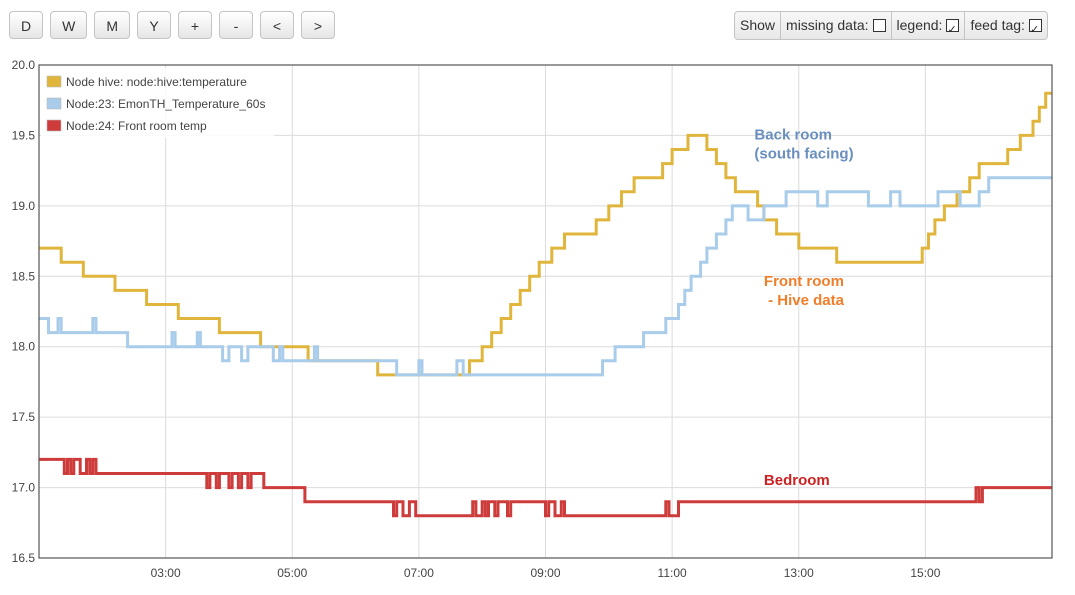 The height and width of the screenshot is (595, 1075). I want to click on y-tick-label: 17.0, so click(24, 488).